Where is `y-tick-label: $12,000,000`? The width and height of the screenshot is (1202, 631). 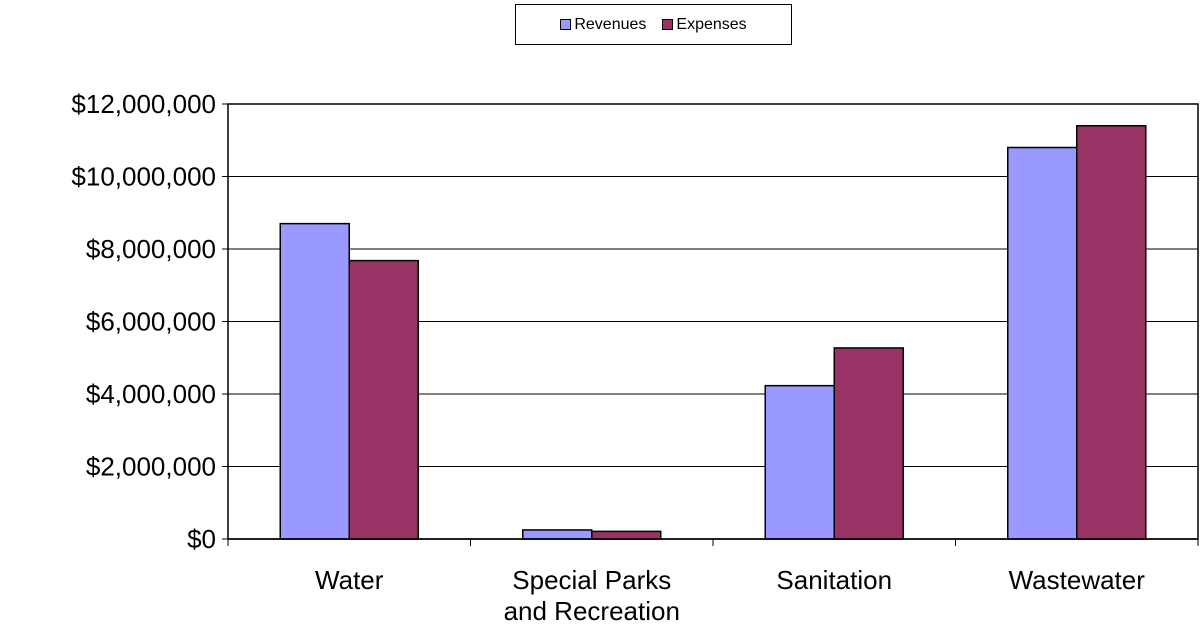 y-tick-label: $12,000,000 is located at coordinates (143, 104).